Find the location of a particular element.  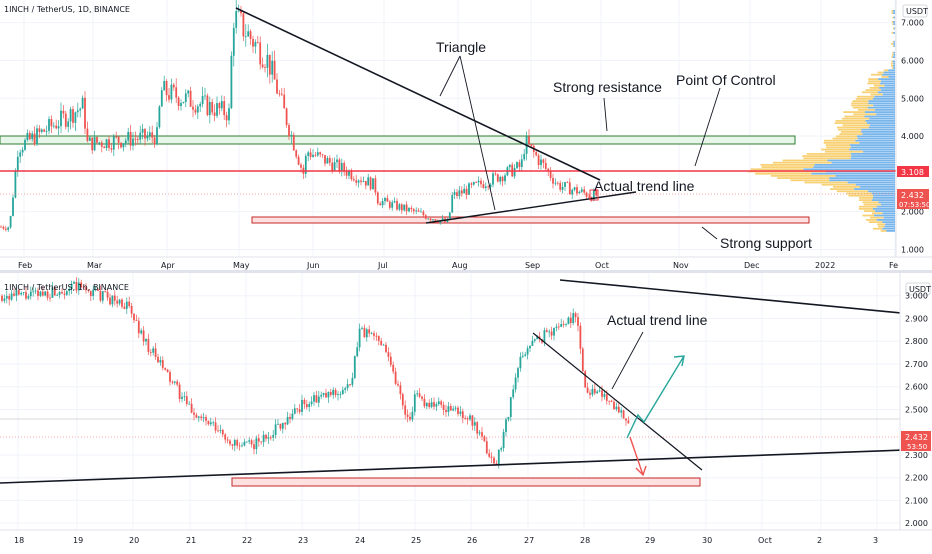

bottom-price-axis is located at coordinates (916, 401).